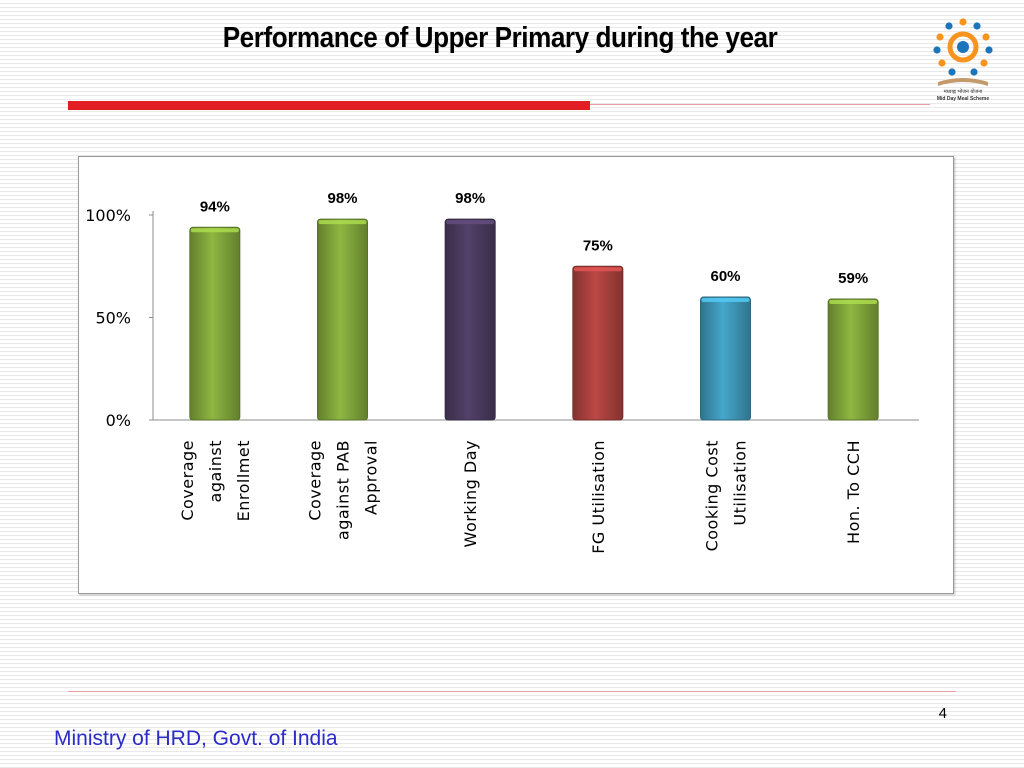 The height and width of the screenshot is (768, 1024). I want to click on data-label: 94%, so click(215, 206).